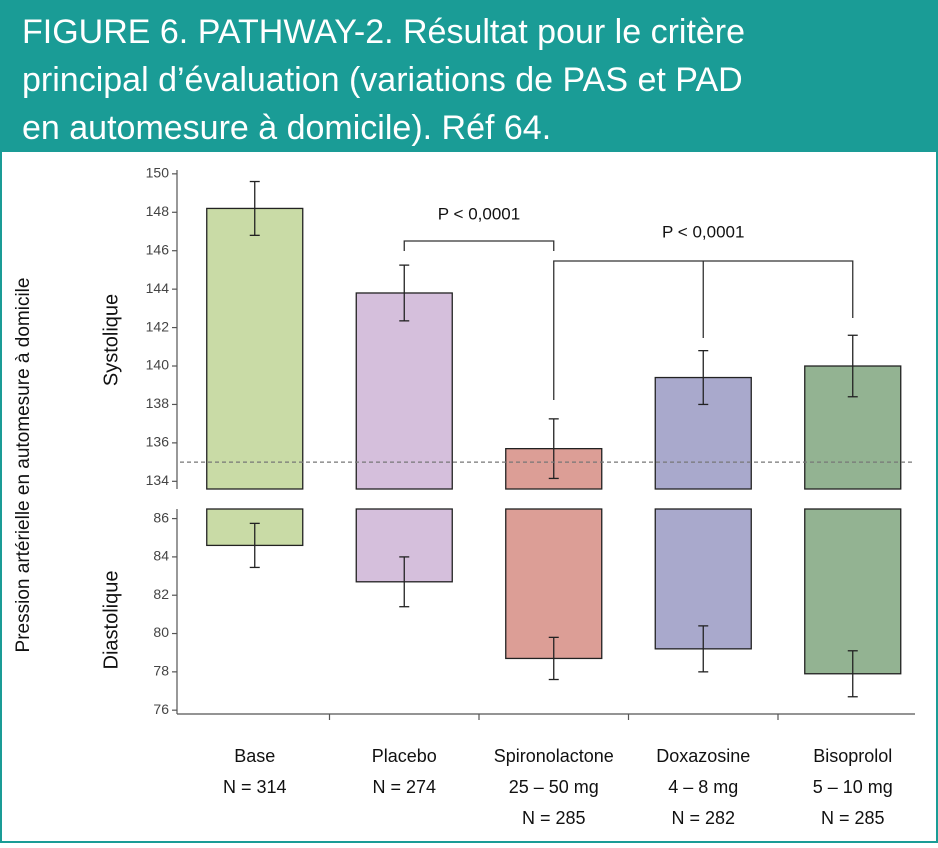  What do you see at coordinates (161, 671) in the screenshot?
I see `y-tick-label: 78` at bounding box center [161, 671].